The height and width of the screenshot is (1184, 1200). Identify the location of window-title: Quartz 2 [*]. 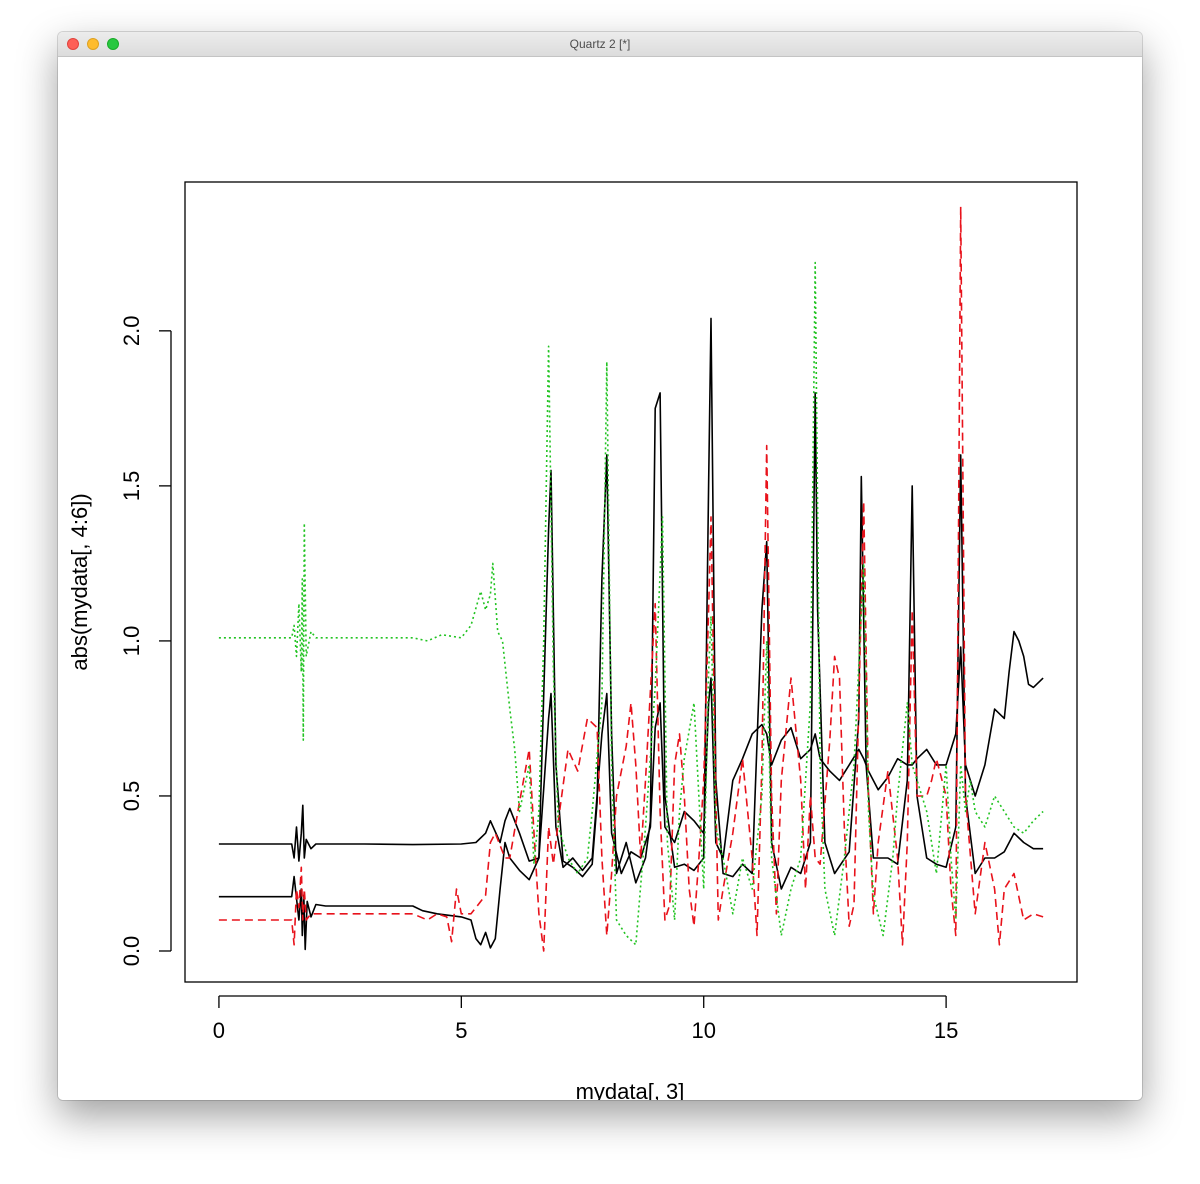
(600, 44).